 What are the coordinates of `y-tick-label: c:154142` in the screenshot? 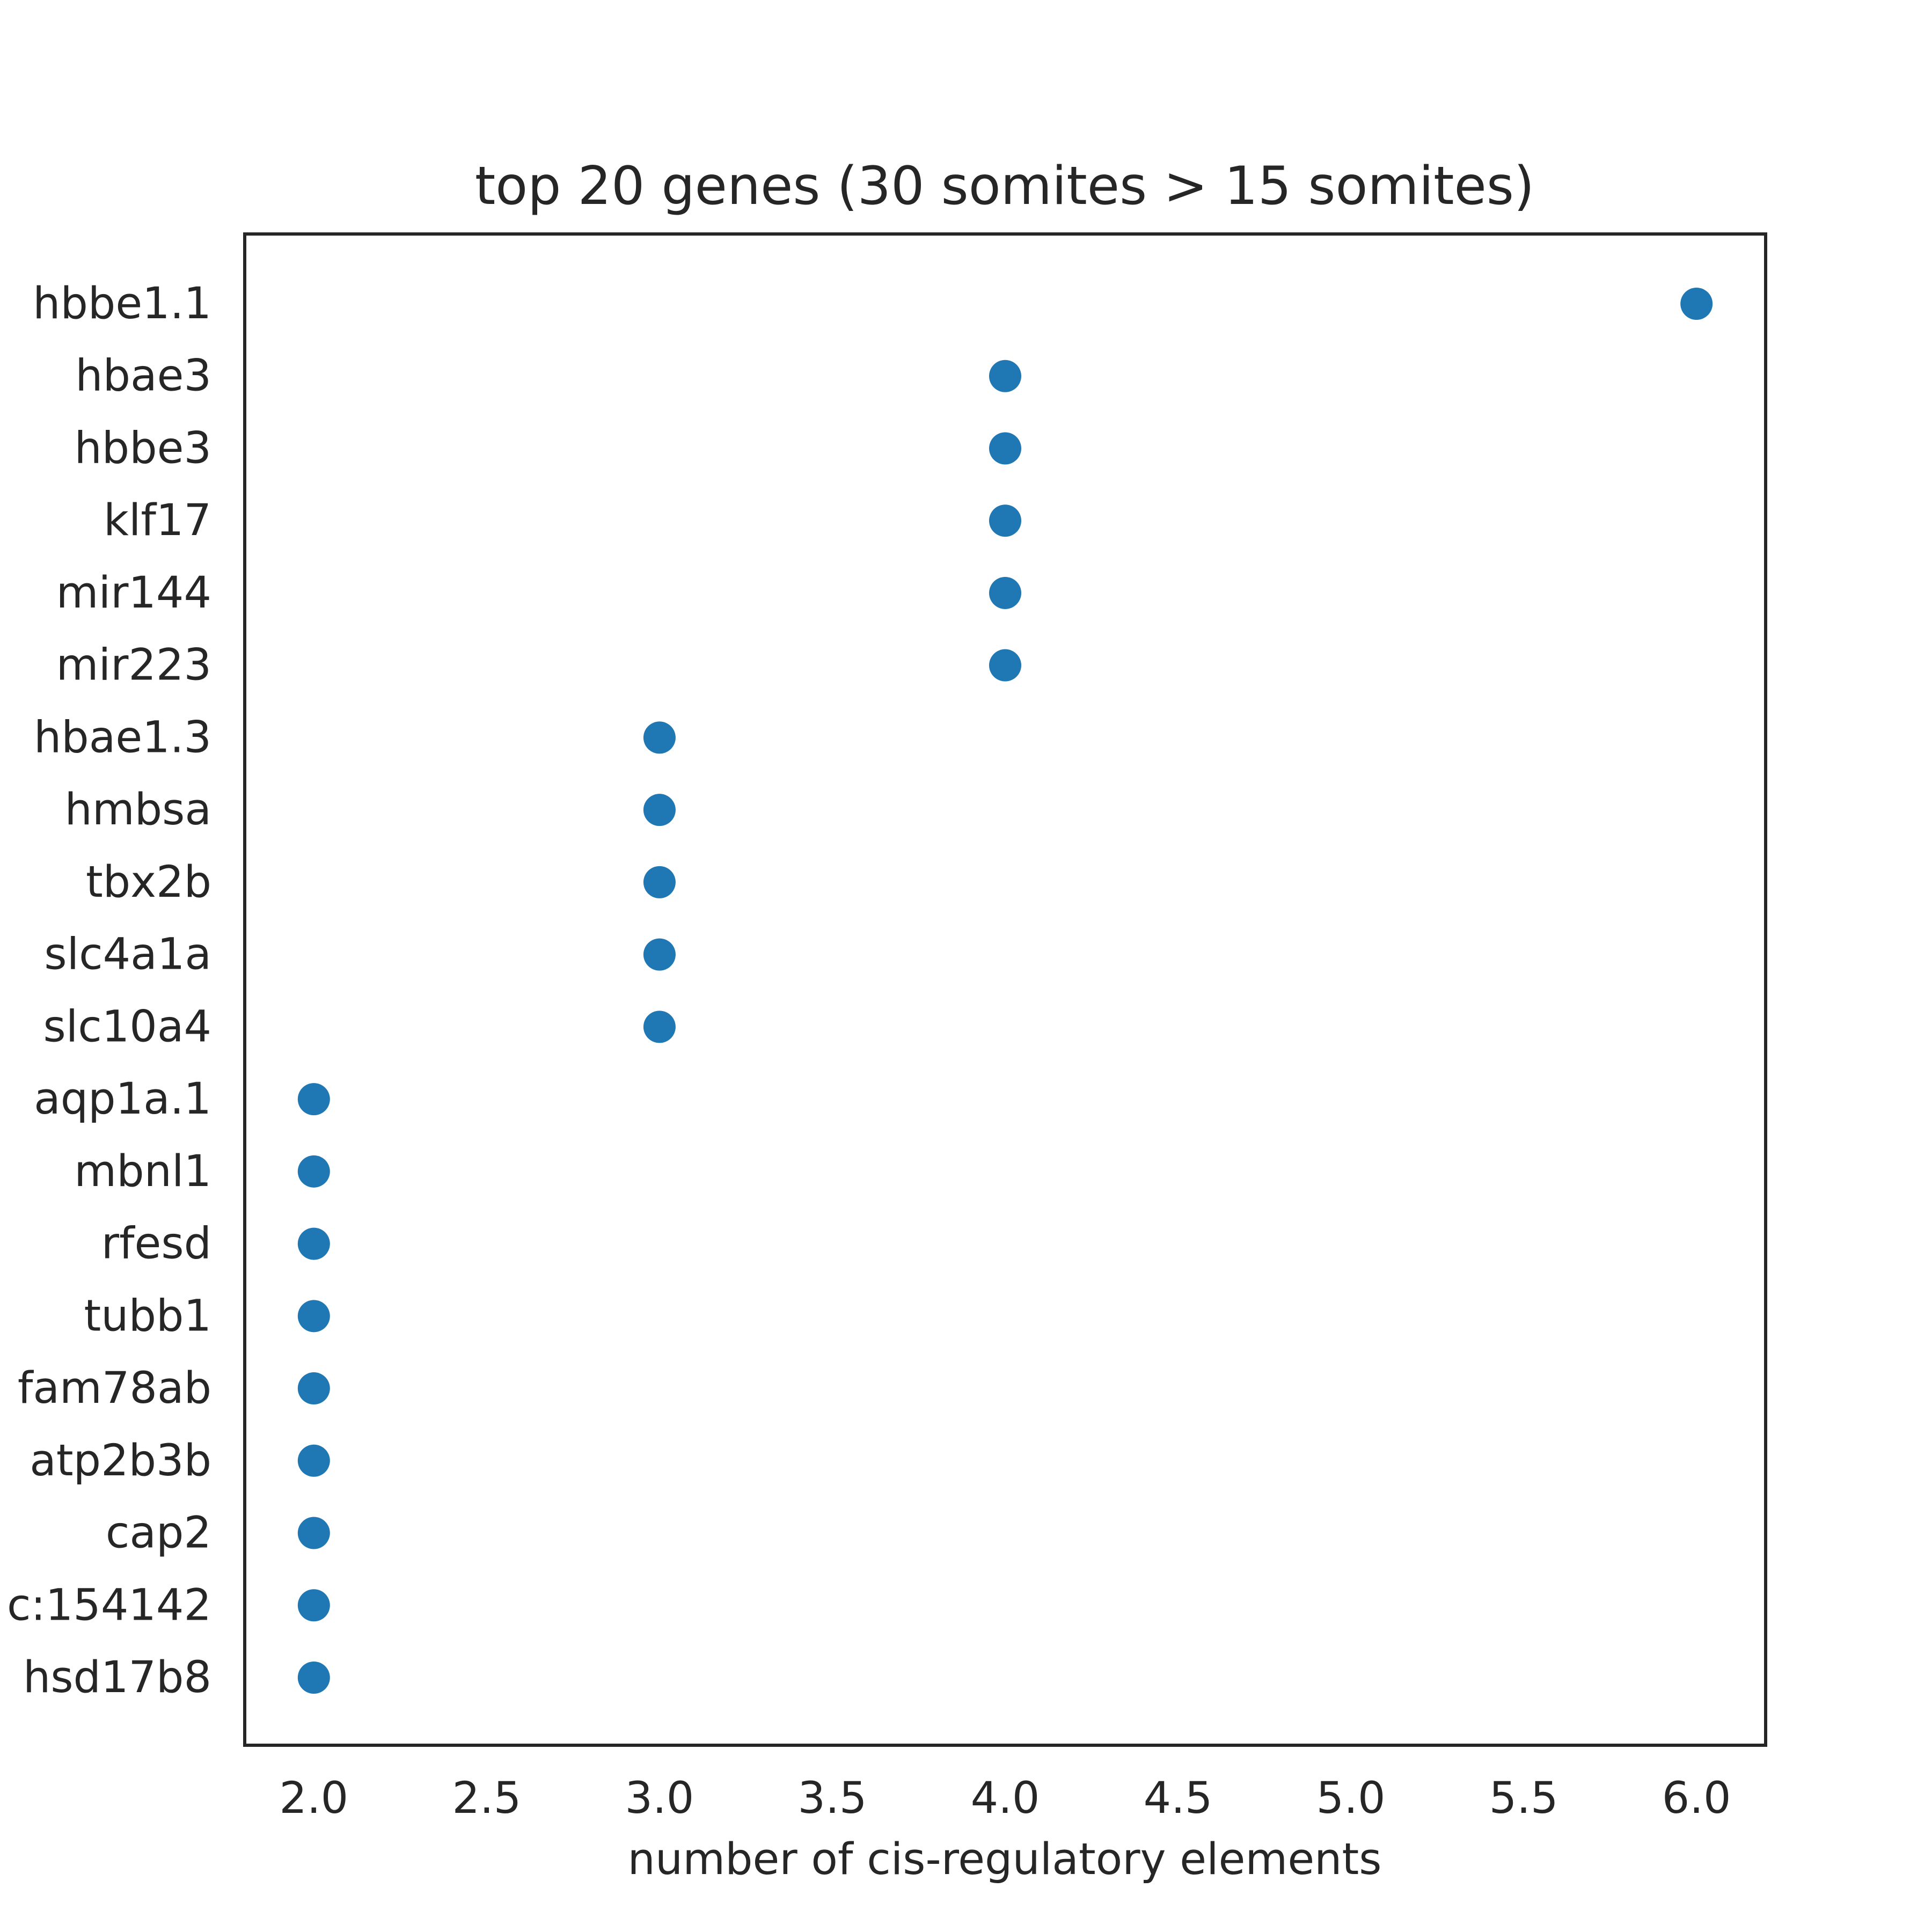 It's located at (109, 1605).